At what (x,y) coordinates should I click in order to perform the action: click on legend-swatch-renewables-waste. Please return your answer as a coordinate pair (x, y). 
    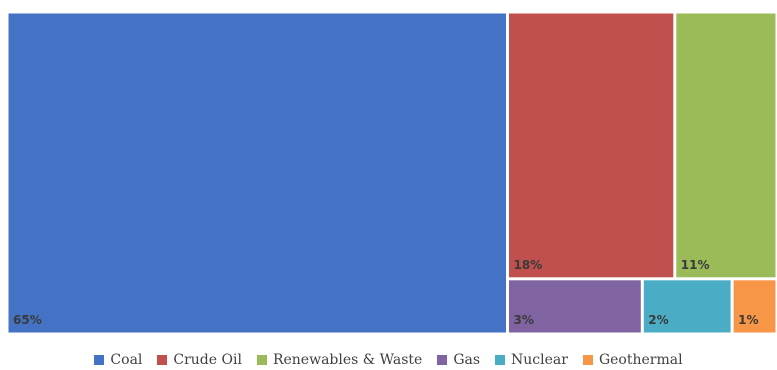
    Looking at the image, I should click on (261, 360).